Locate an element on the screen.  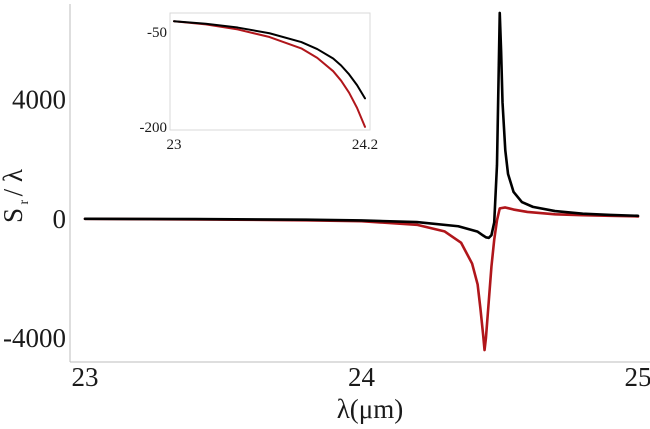
main-x-tick-label: 23 is located at coordinates (85, 377).